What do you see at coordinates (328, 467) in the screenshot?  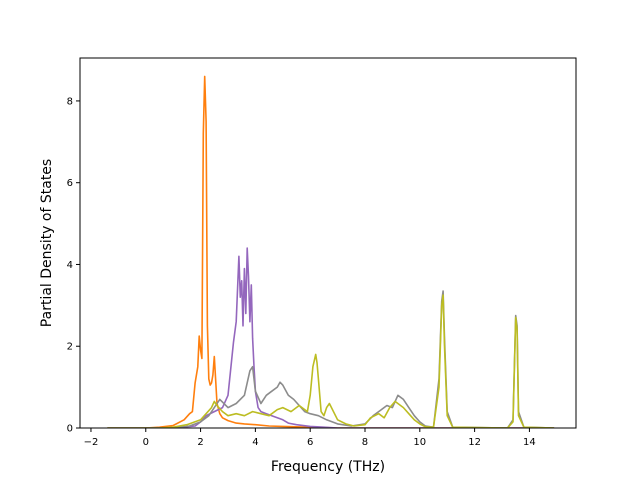 I see `x-axis-label: Frequency (THz)` at bounding box center [328, 467].